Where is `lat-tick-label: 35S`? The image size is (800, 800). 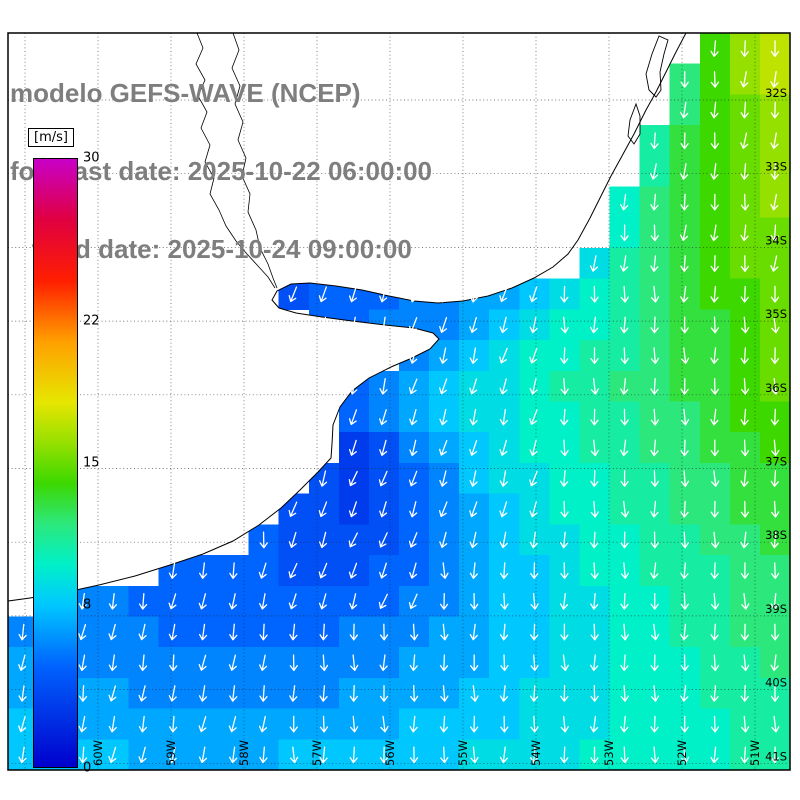
lat-tick-label: 35S is located at coordinates (776, 314).